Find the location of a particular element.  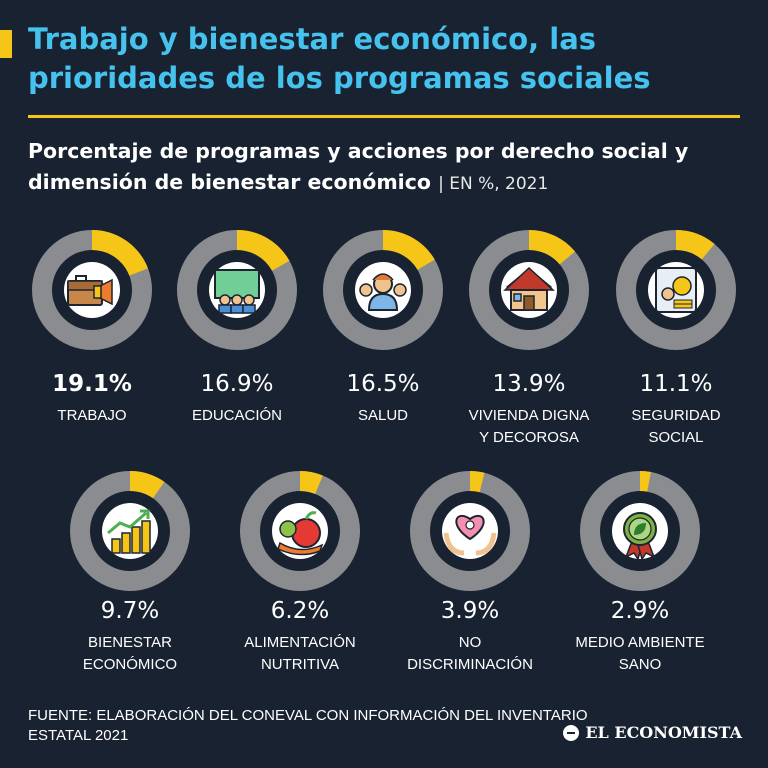

category-label: Y DECOROSA is located at coordinates (529, 437).